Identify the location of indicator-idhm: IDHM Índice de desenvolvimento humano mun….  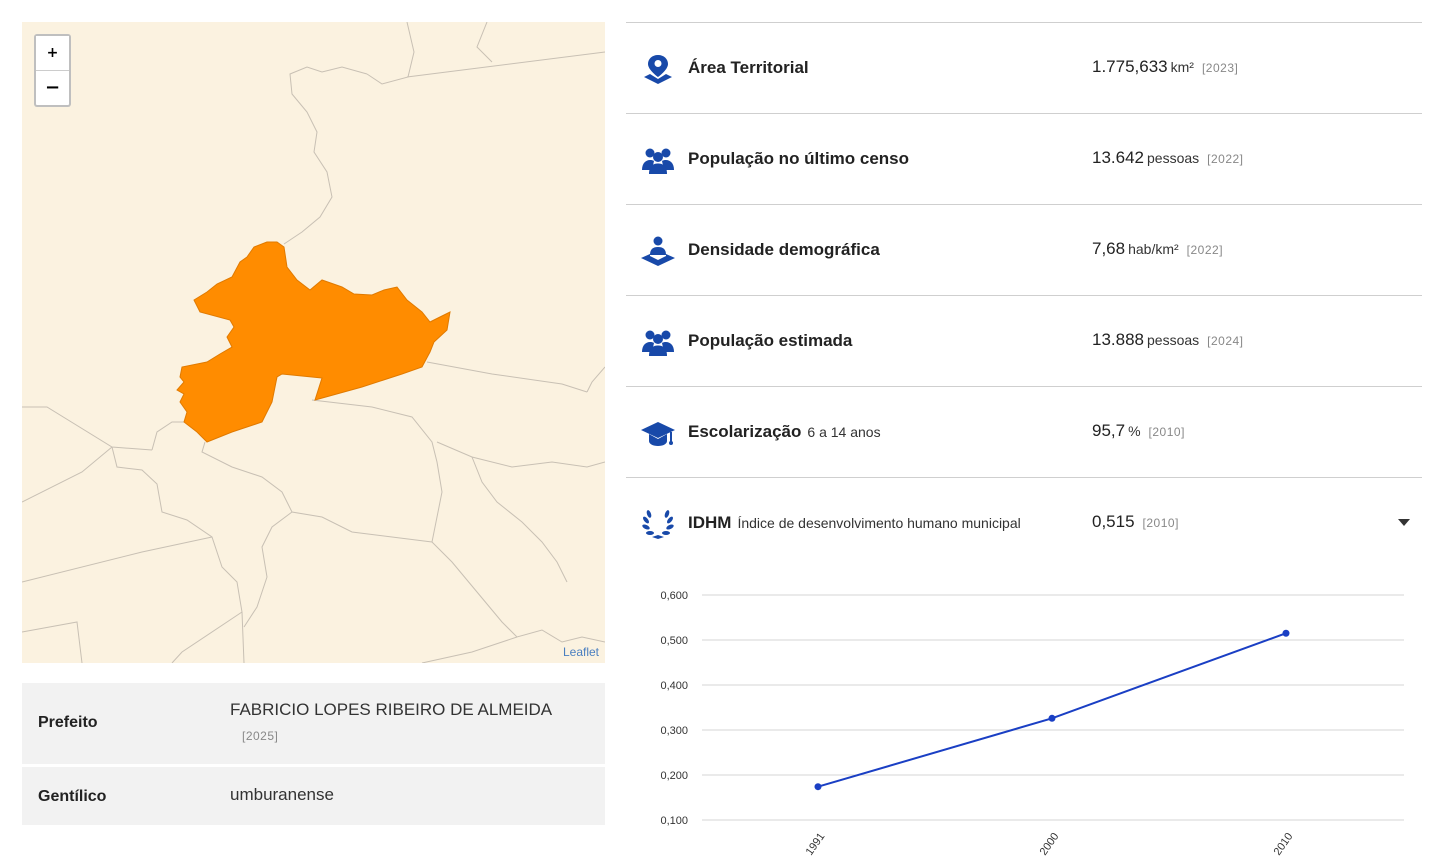
(1024, 523).